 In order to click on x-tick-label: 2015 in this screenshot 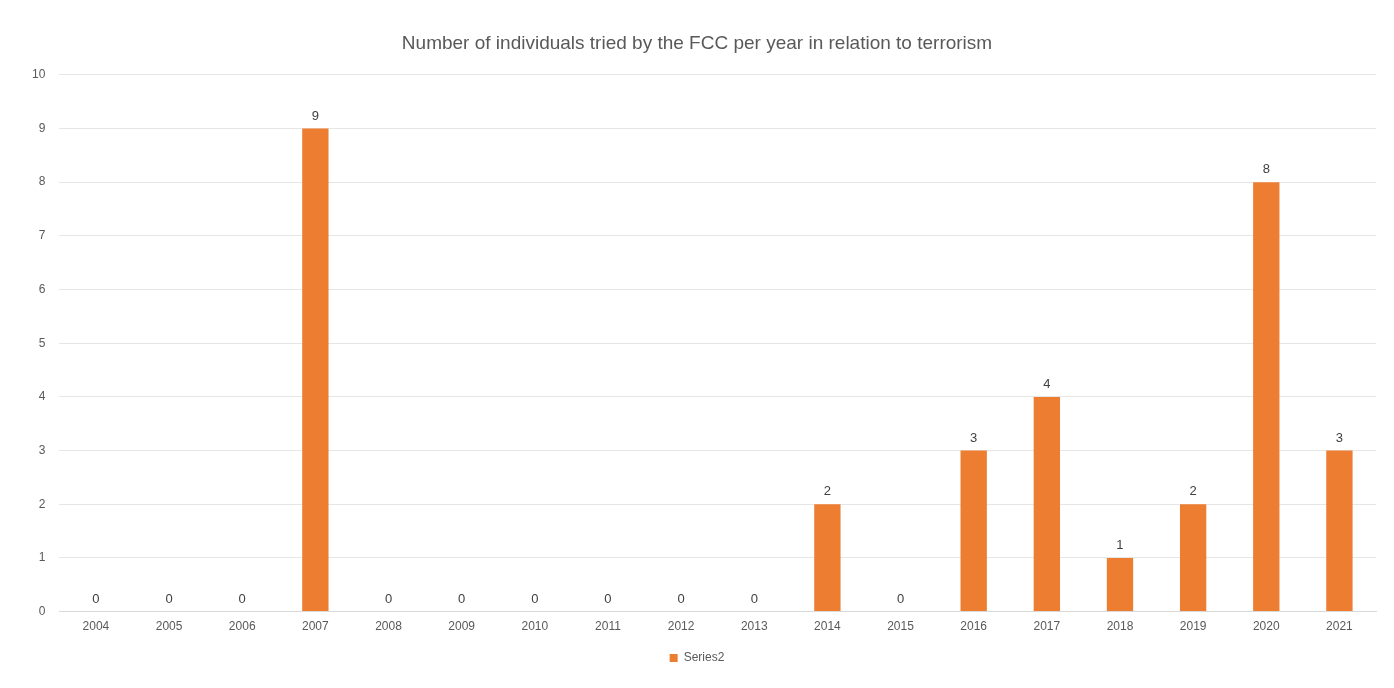, I will do `click(901, 626)`.